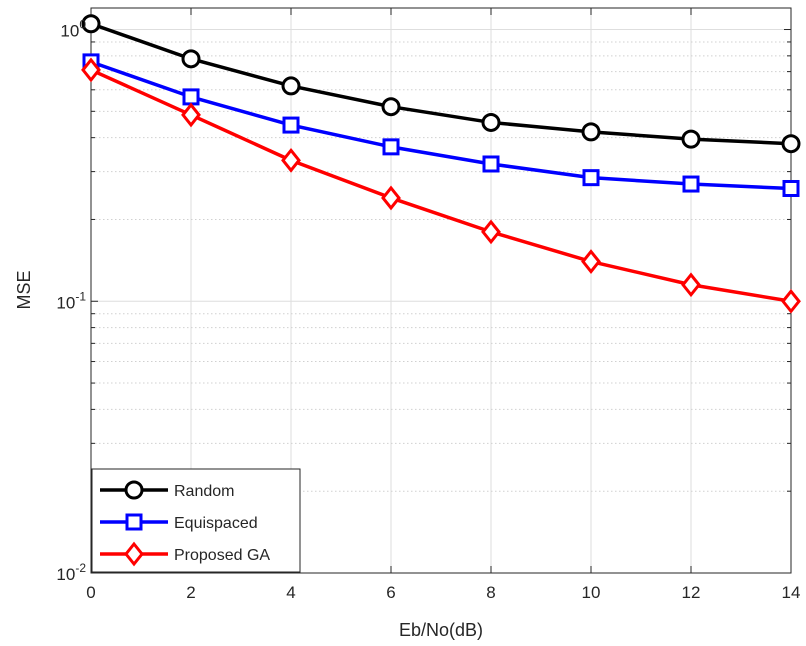 The image size is (806, 646). What do you see at coordinates (82, 25) in the screenshot?
I see `y-tick-exponent: 0` at bounding box center [82, 25].